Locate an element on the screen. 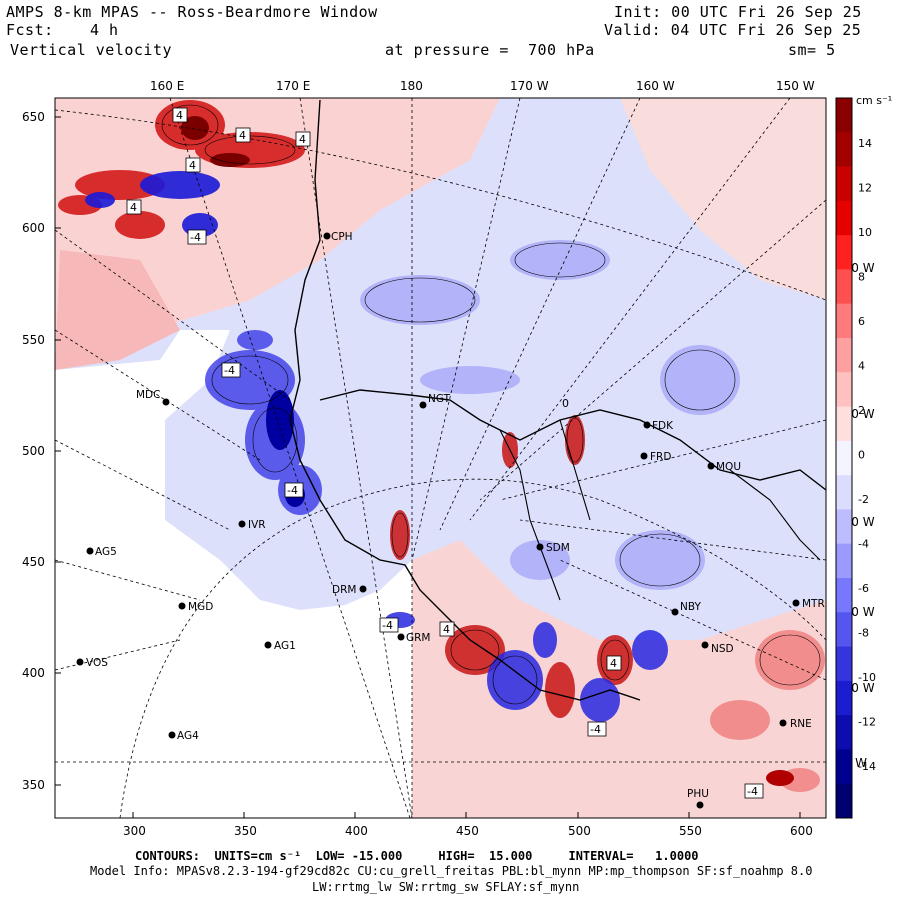 The image size is (900, 900). svg-text: MTR is located at coordinates (813, 604).